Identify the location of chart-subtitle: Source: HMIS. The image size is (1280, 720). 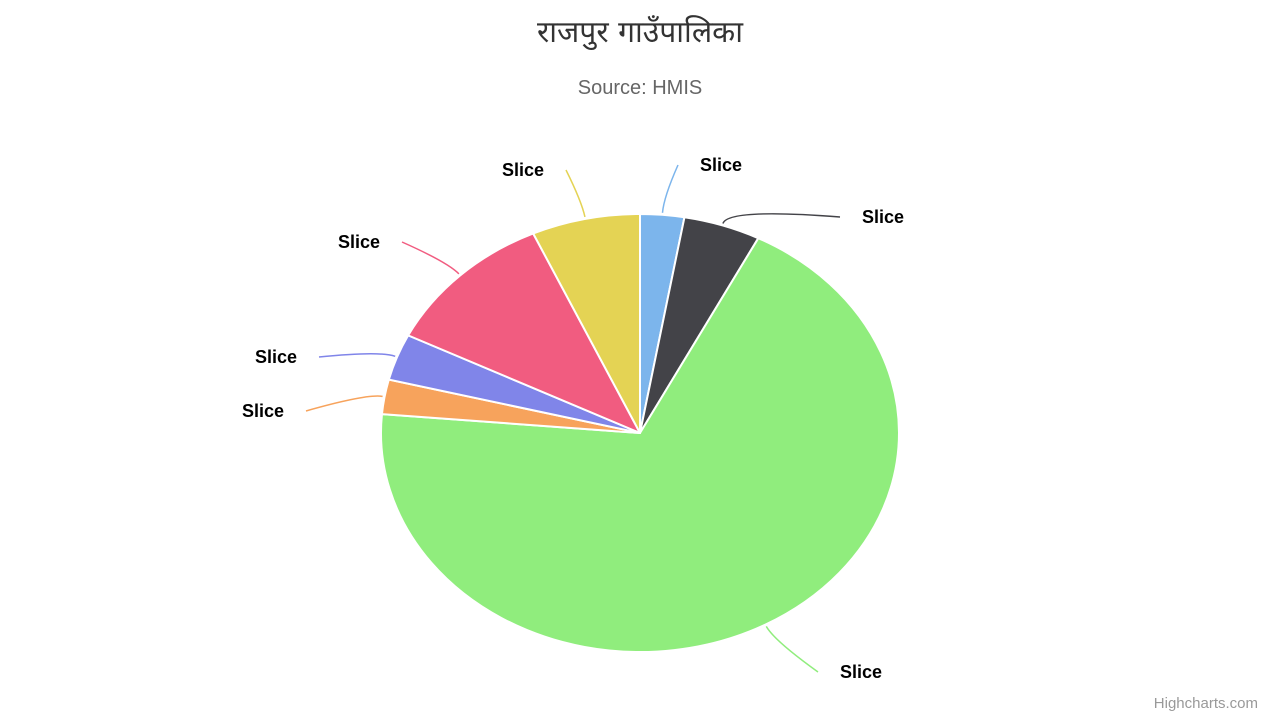
(640, 88).